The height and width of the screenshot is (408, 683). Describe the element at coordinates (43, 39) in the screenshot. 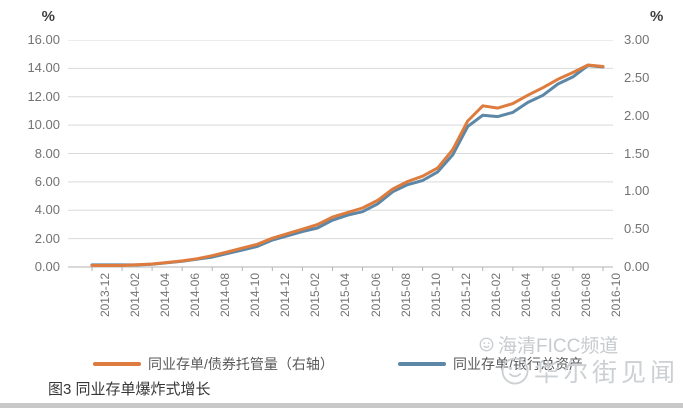

I see `y-axis-label-left: 16.00` at that location.